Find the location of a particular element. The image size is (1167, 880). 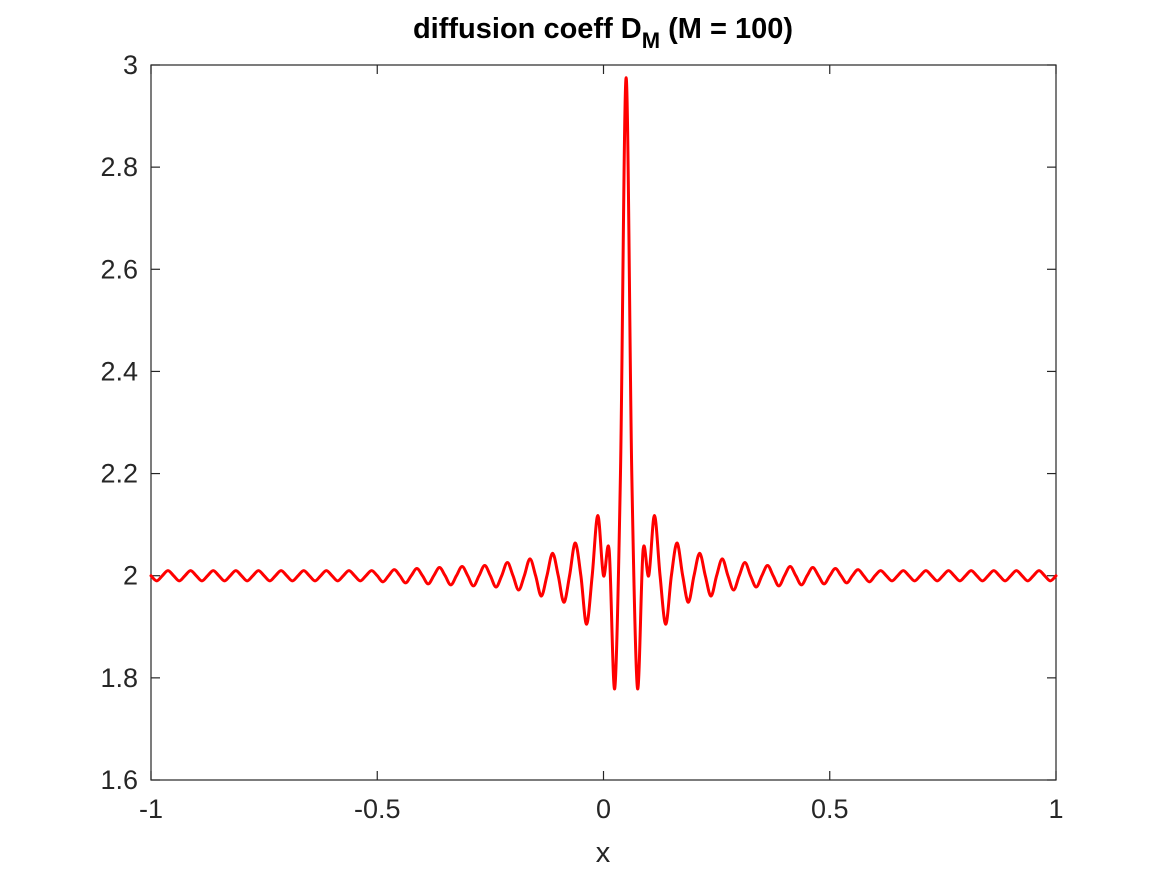

y-tick-label: 3 is located at coordinates (130, 65).